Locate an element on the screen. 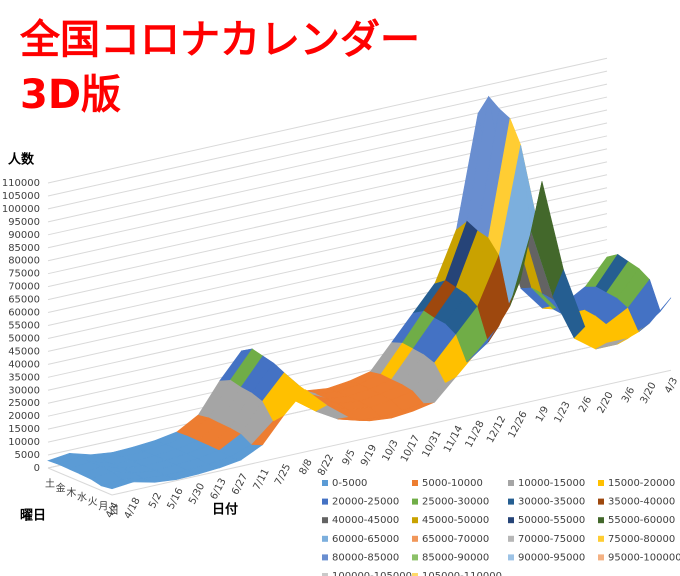 The image size is (680, 576). legend-label: 35000-40000 is located at coordinates (641, 502).